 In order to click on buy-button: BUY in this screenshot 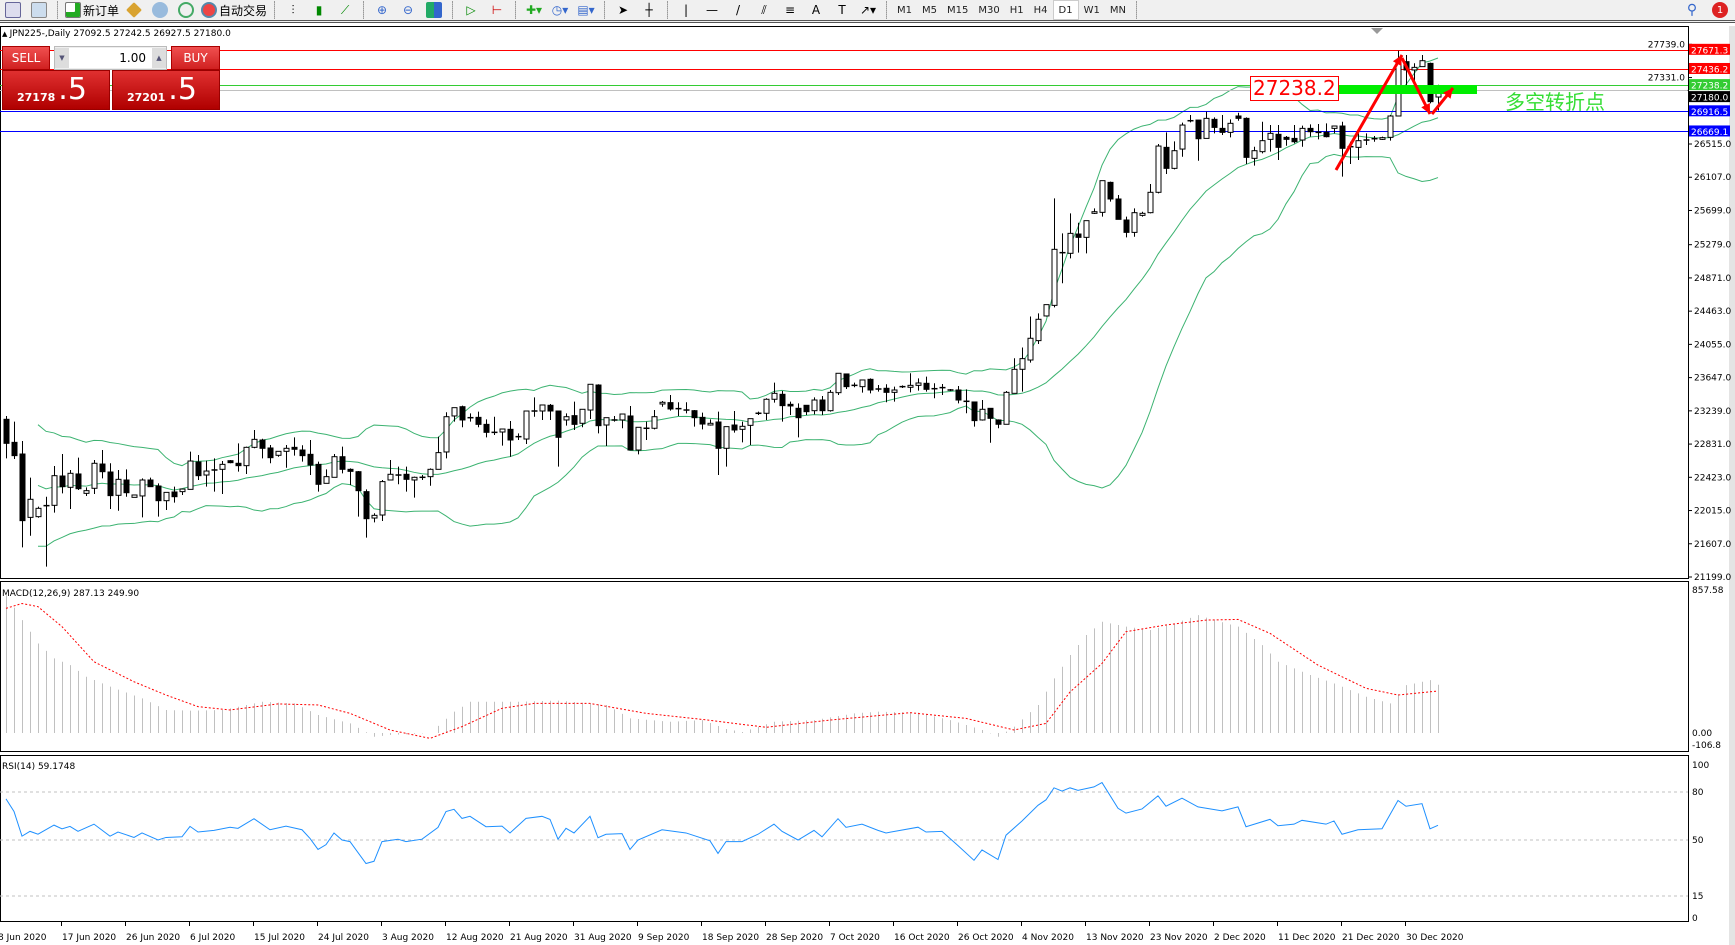, I will do `click(195, 58)`.